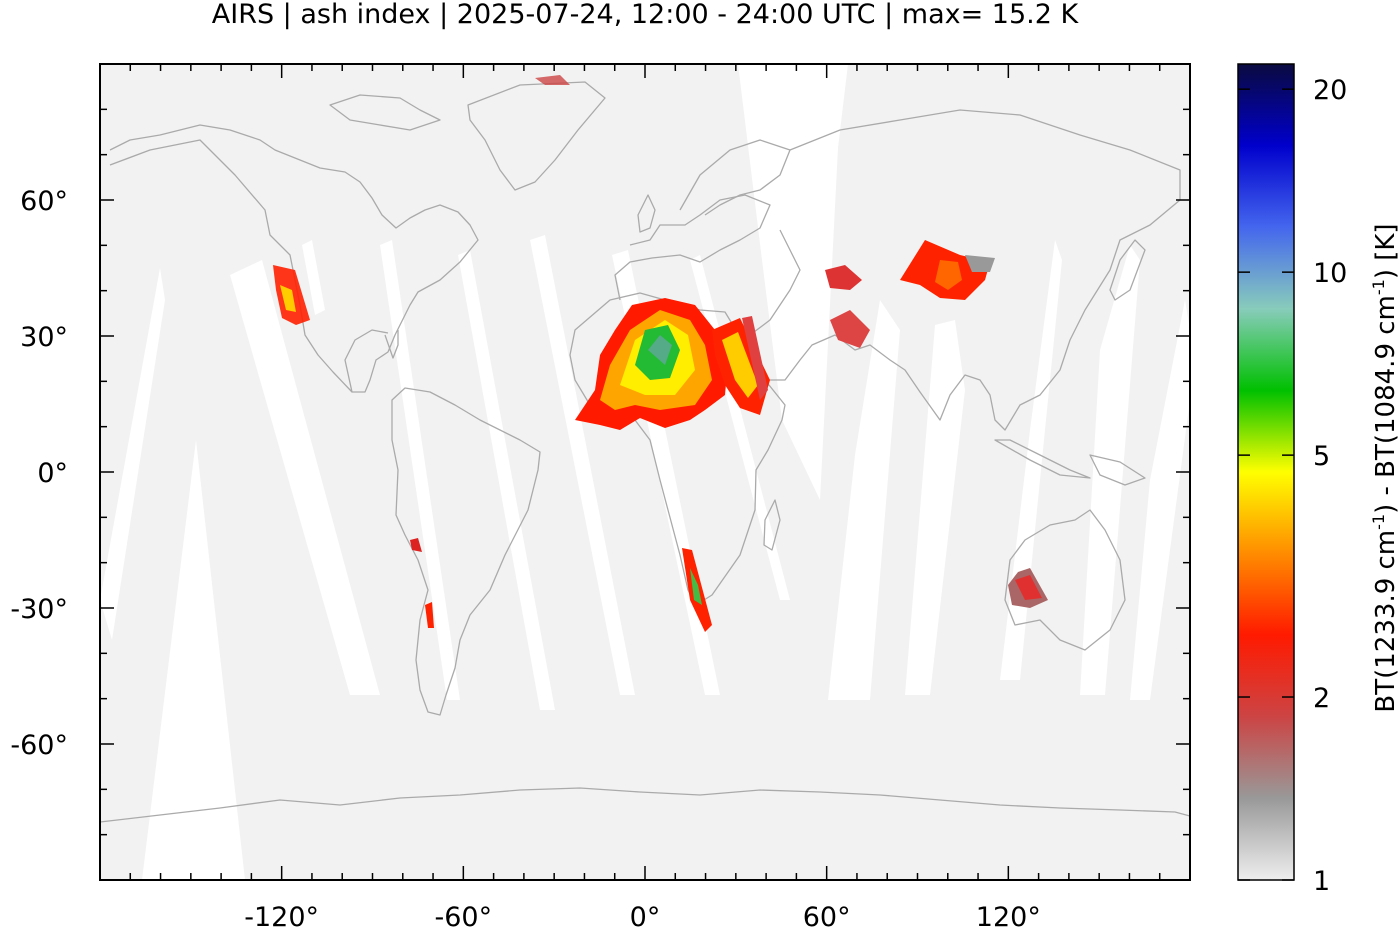  What do you see at coordinates (692, 247) in the screenshot?
I see `coastline-europe` at bounding box center [692, 247].